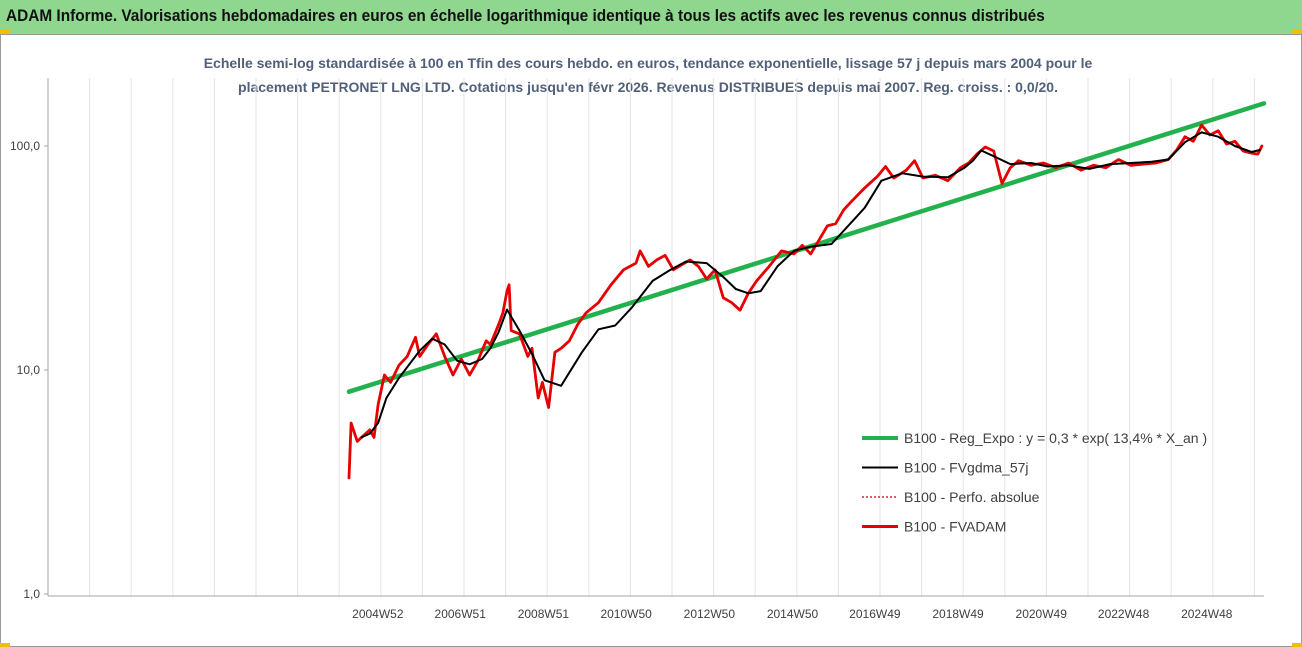 The width and height of the screenshot is (1302, 647). Describe the element at coordinates (378, 614) in the screenshot. I see `x-tick-label: 2004W52` at that location.